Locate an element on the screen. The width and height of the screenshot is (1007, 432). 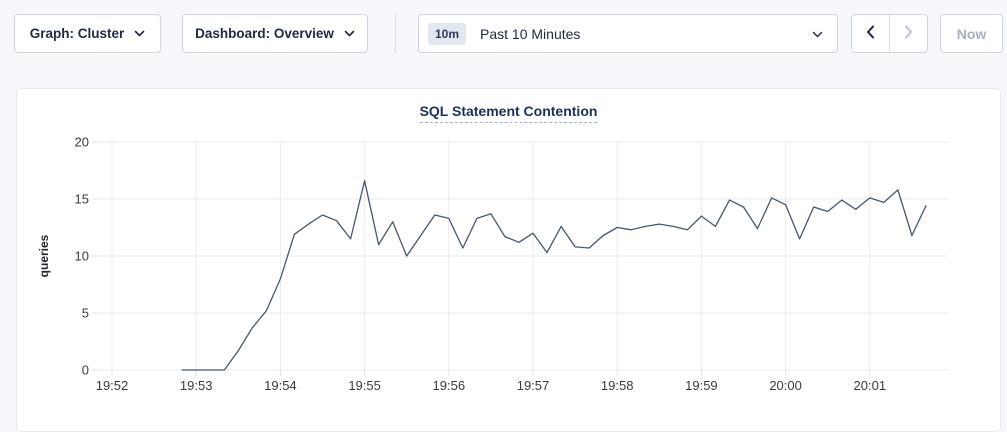
x-tick-label: 19:59 is located at coordinates (701, 385).